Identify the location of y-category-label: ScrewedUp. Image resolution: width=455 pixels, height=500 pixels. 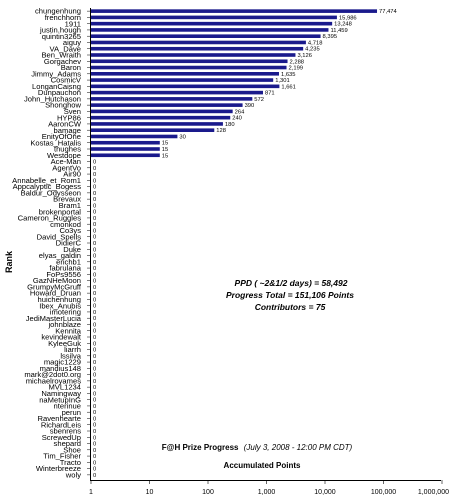
(61, 437).